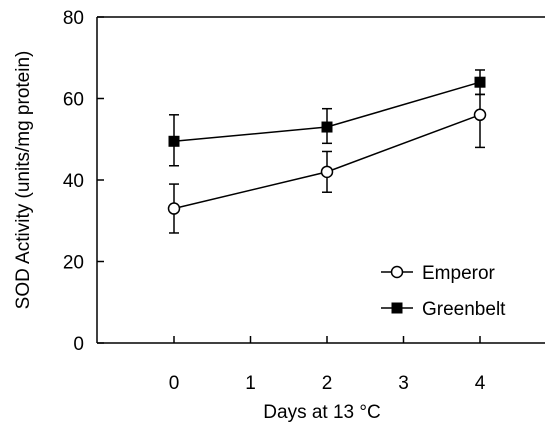 Image resolution: width=547 pixels, height=426 pixels. I want to click on x-tick-label: 2, so click(327, 383).